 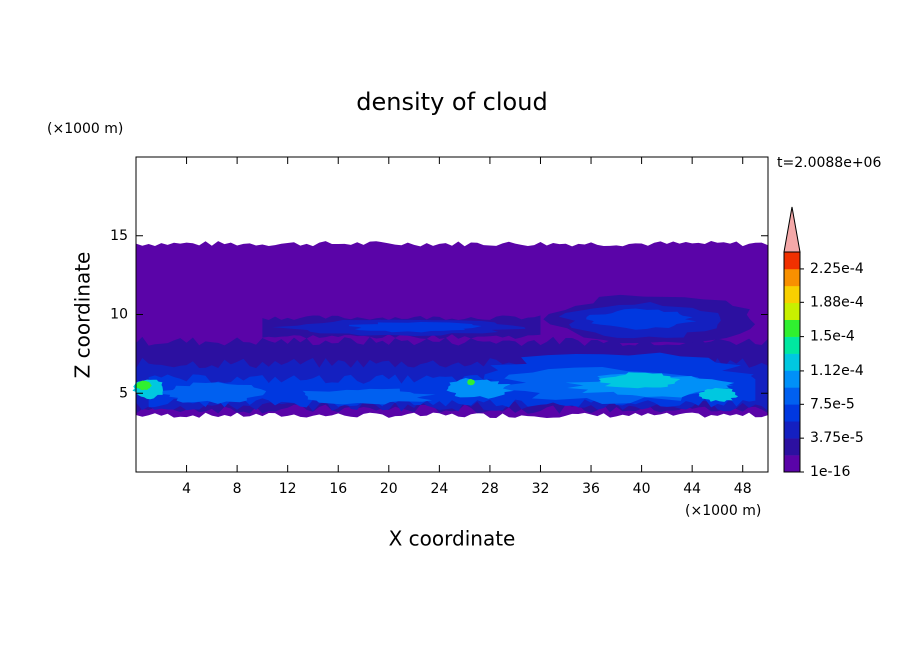 What do you see at coordinates (832, 404) in the screenshot?
I see `colorbar-tick-label: 7.5e-5` at bounding box center [832, 404].